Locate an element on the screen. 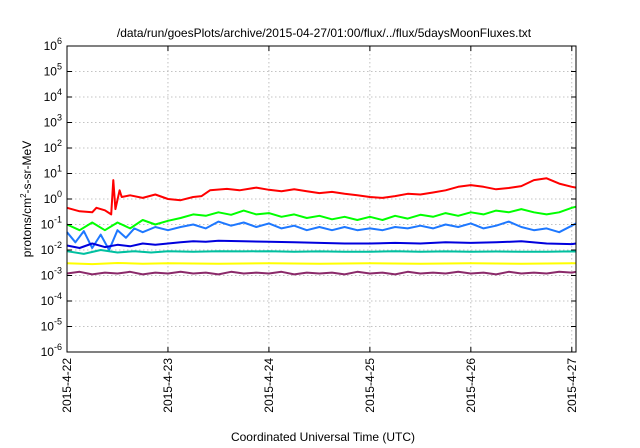 Image resolution: width=640 pixels, height=448 pixels. y-axis-label: protons/cm2-s-sr-MeV is located at coordinates (26, 199).